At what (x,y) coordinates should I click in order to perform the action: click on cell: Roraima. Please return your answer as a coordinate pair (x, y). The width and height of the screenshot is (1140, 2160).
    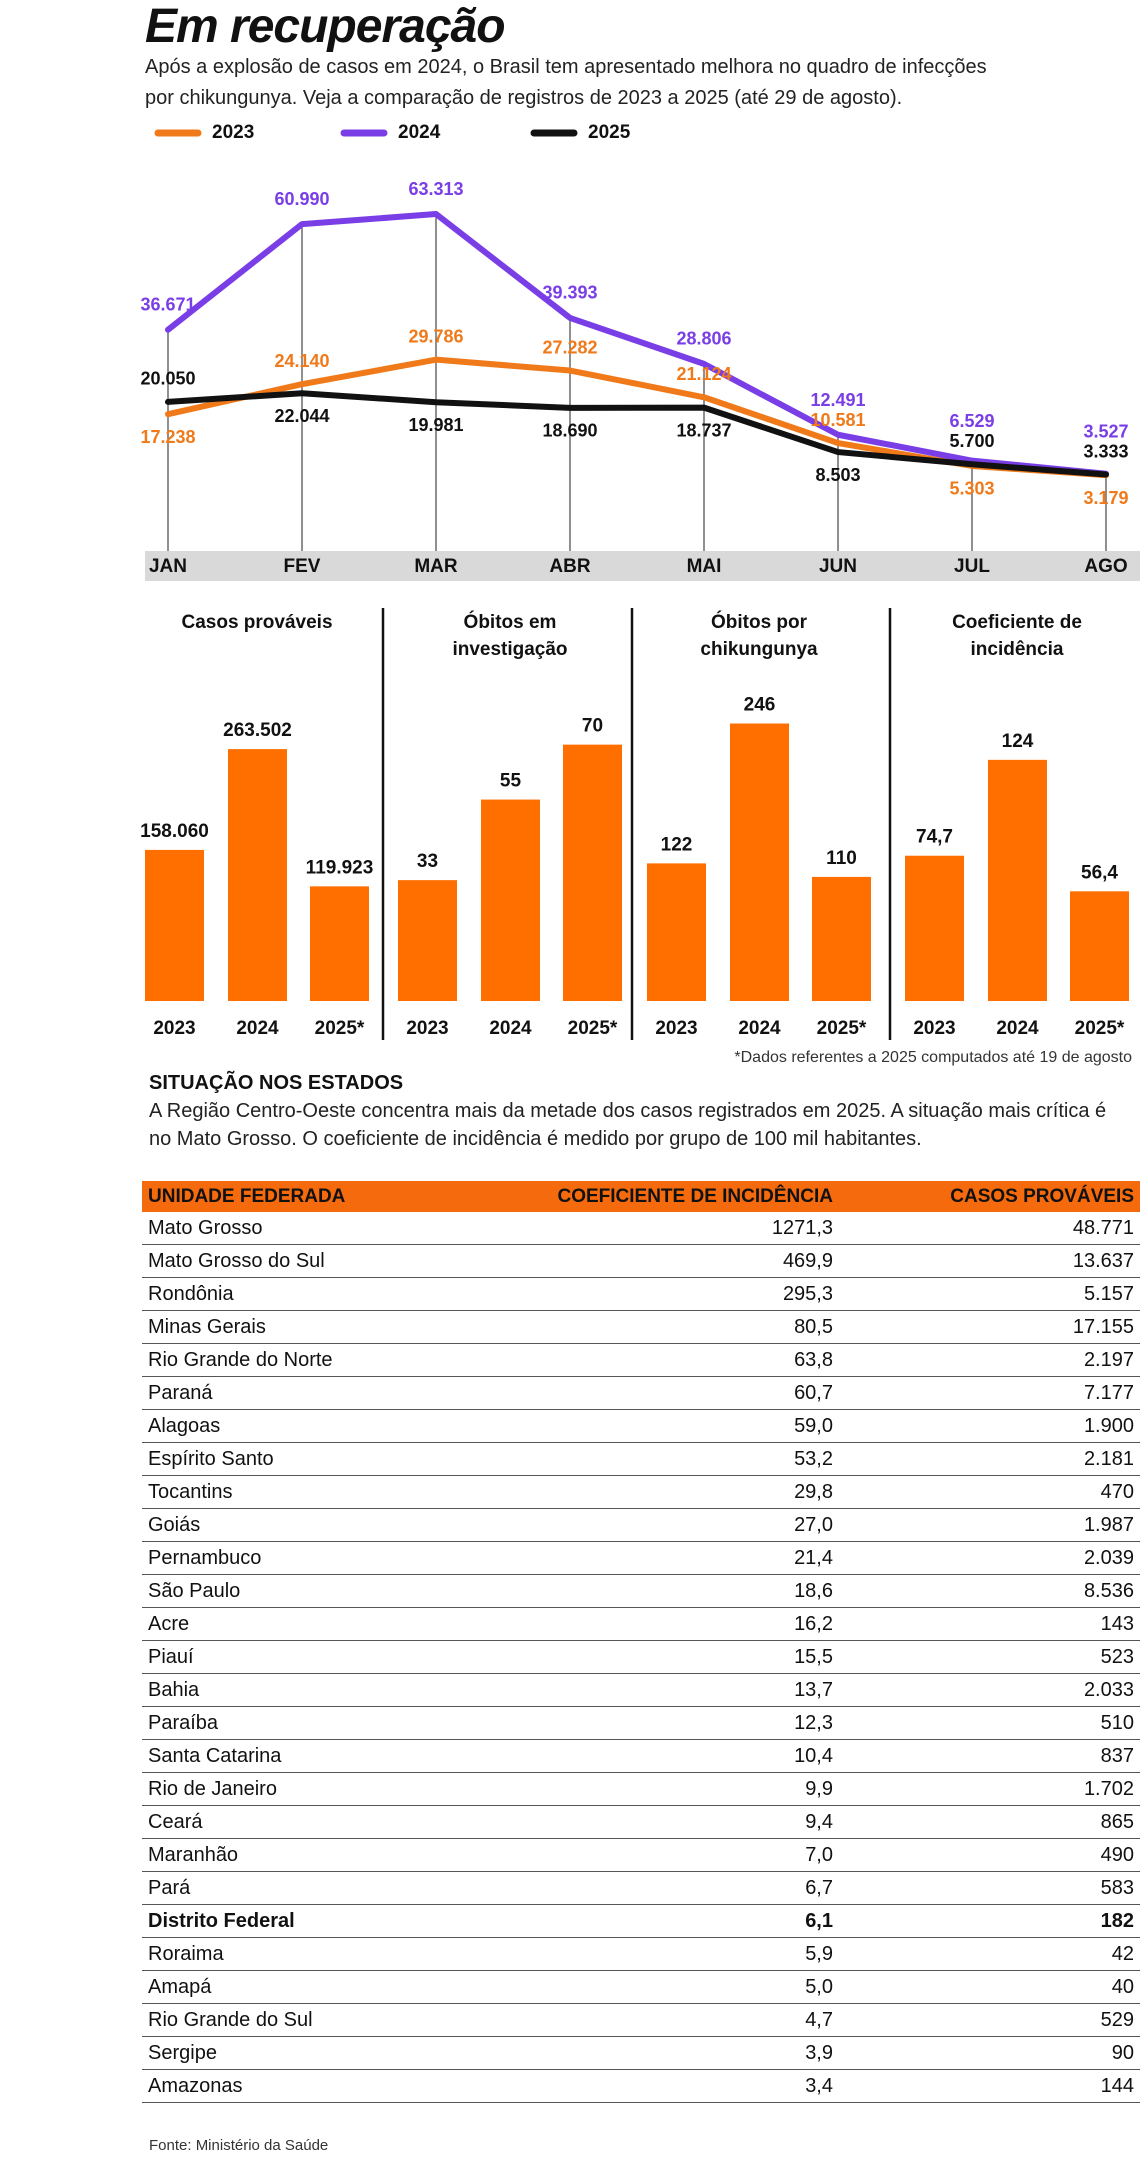
    Looking at the image, I should click on (307, 1954).